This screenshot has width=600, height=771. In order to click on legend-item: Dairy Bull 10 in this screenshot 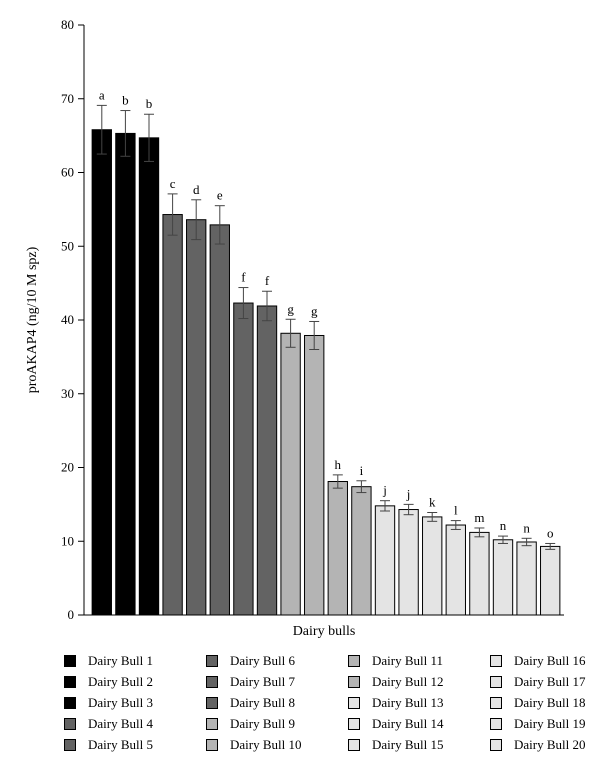, I will do `click(277, 744)`.